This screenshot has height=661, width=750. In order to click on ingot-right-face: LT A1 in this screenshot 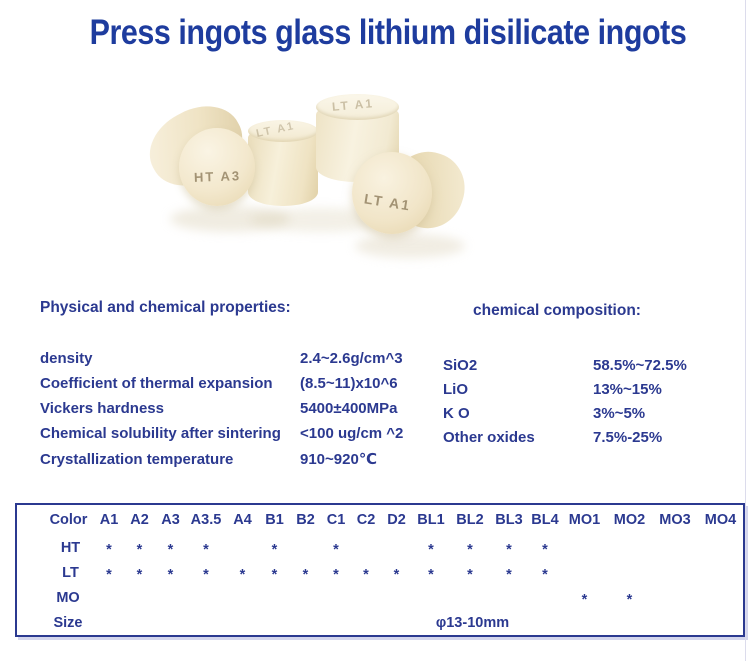, I will do `click(392, 193)`.